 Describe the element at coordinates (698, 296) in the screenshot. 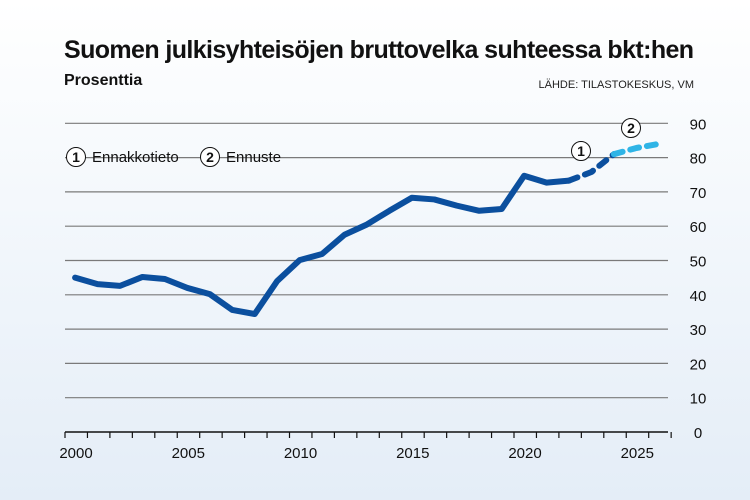

I see `y-tick-label: 40` at that location.